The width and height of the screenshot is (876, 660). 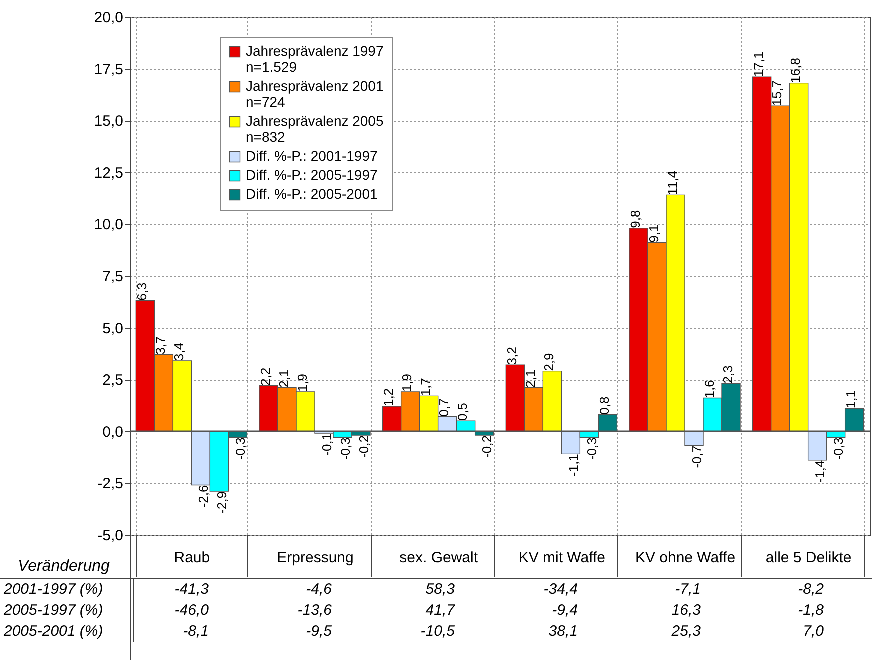 What do you see at coordinates (388, 397) in the screenshot?
I see `data-label: 1,2` at bounding box center [388, 397].